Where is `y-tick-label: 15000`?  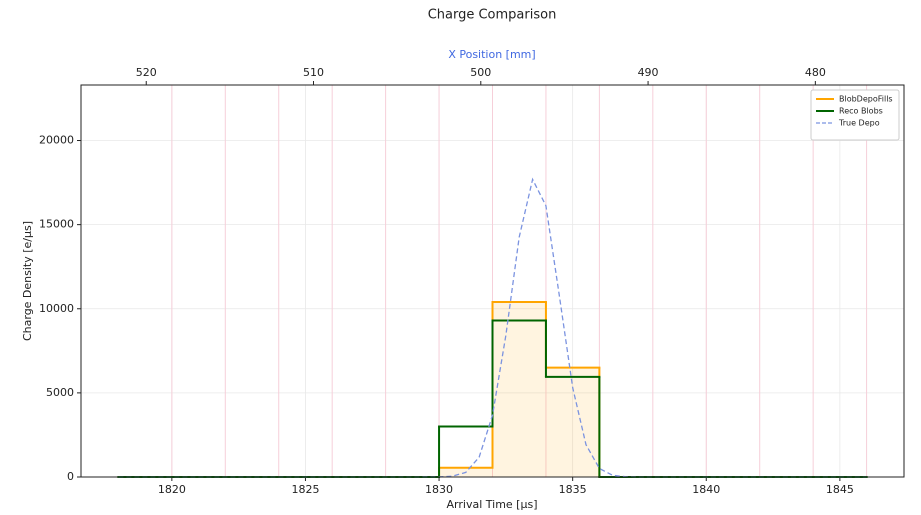
y-tick-label: 15000 is located at coordinates (56, 224).